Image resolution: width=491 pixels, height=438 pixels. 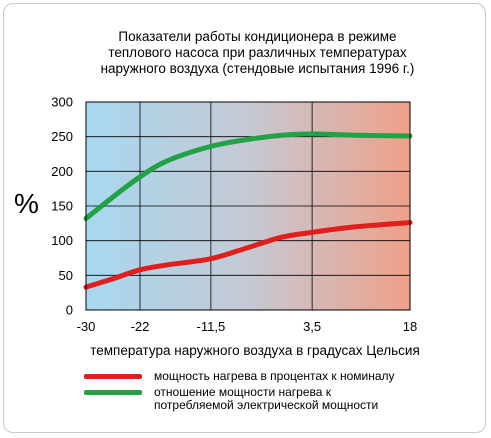 I want to click on x-tick-label: 3,5, so click(x=312, y=326).